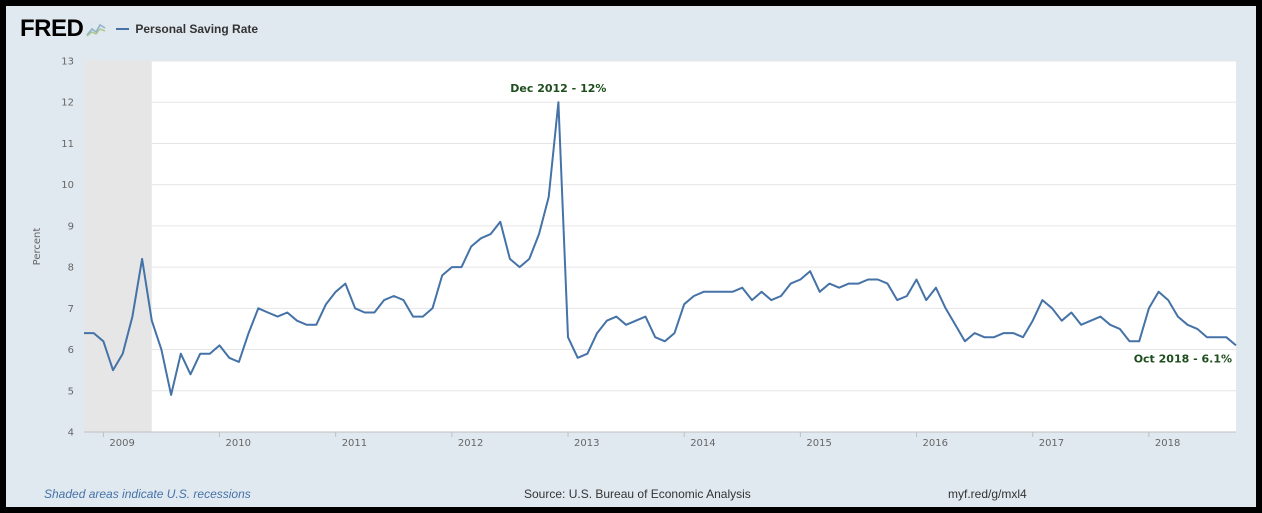 This screenshot has height=513, width=1262. I want to click on x-tick-label: 2009, so click(121, 443).